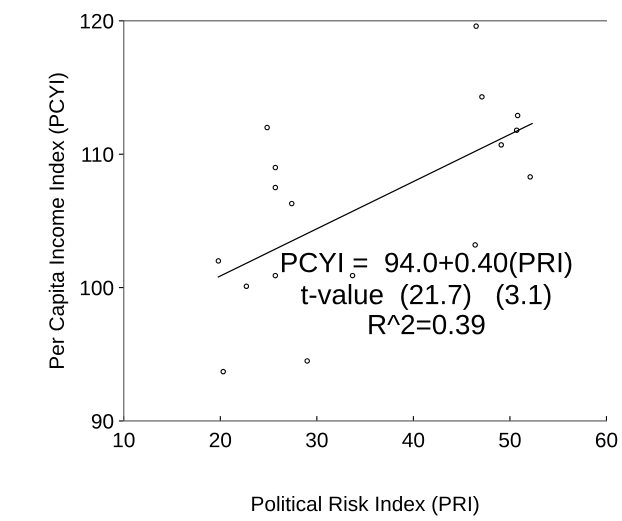 The image size is (622, 521). What do you see at coordinates (221, 440) in the screenshot?
I see `x-tick-label: 20` at bounding box center [221, 440].